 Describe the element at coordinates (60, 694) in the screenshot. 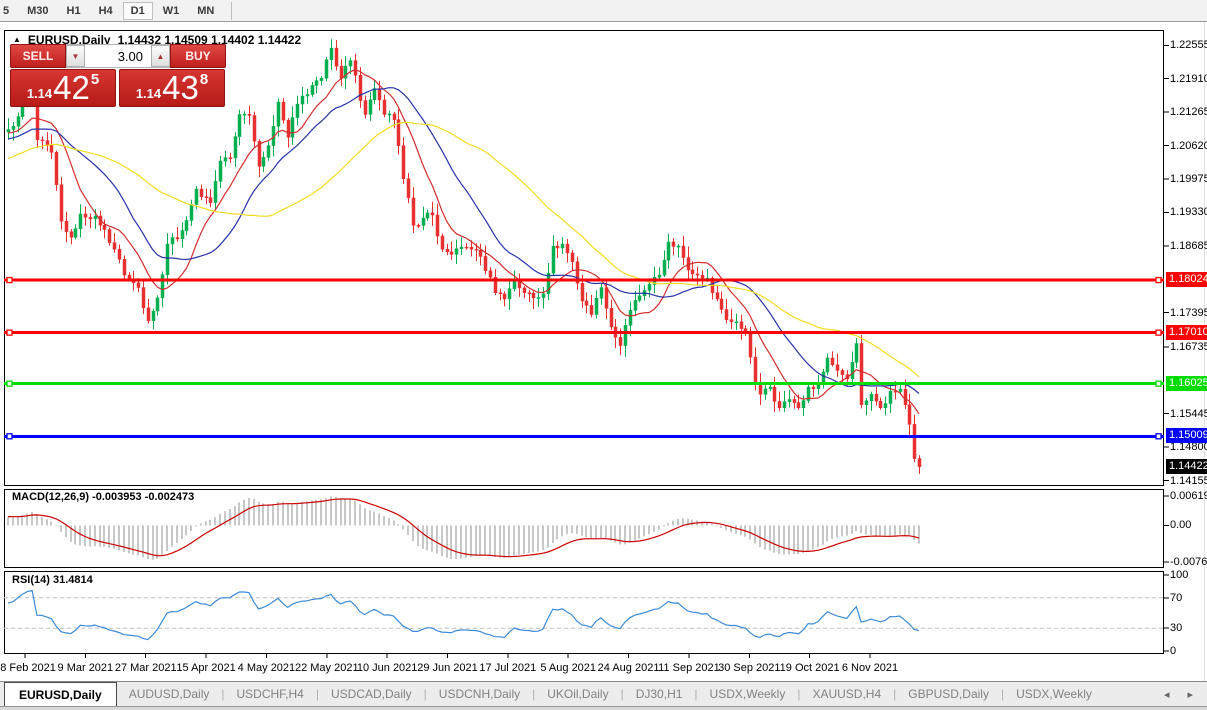

I see `tab-eurusd-daily: EURUSD,Daily` at that location.